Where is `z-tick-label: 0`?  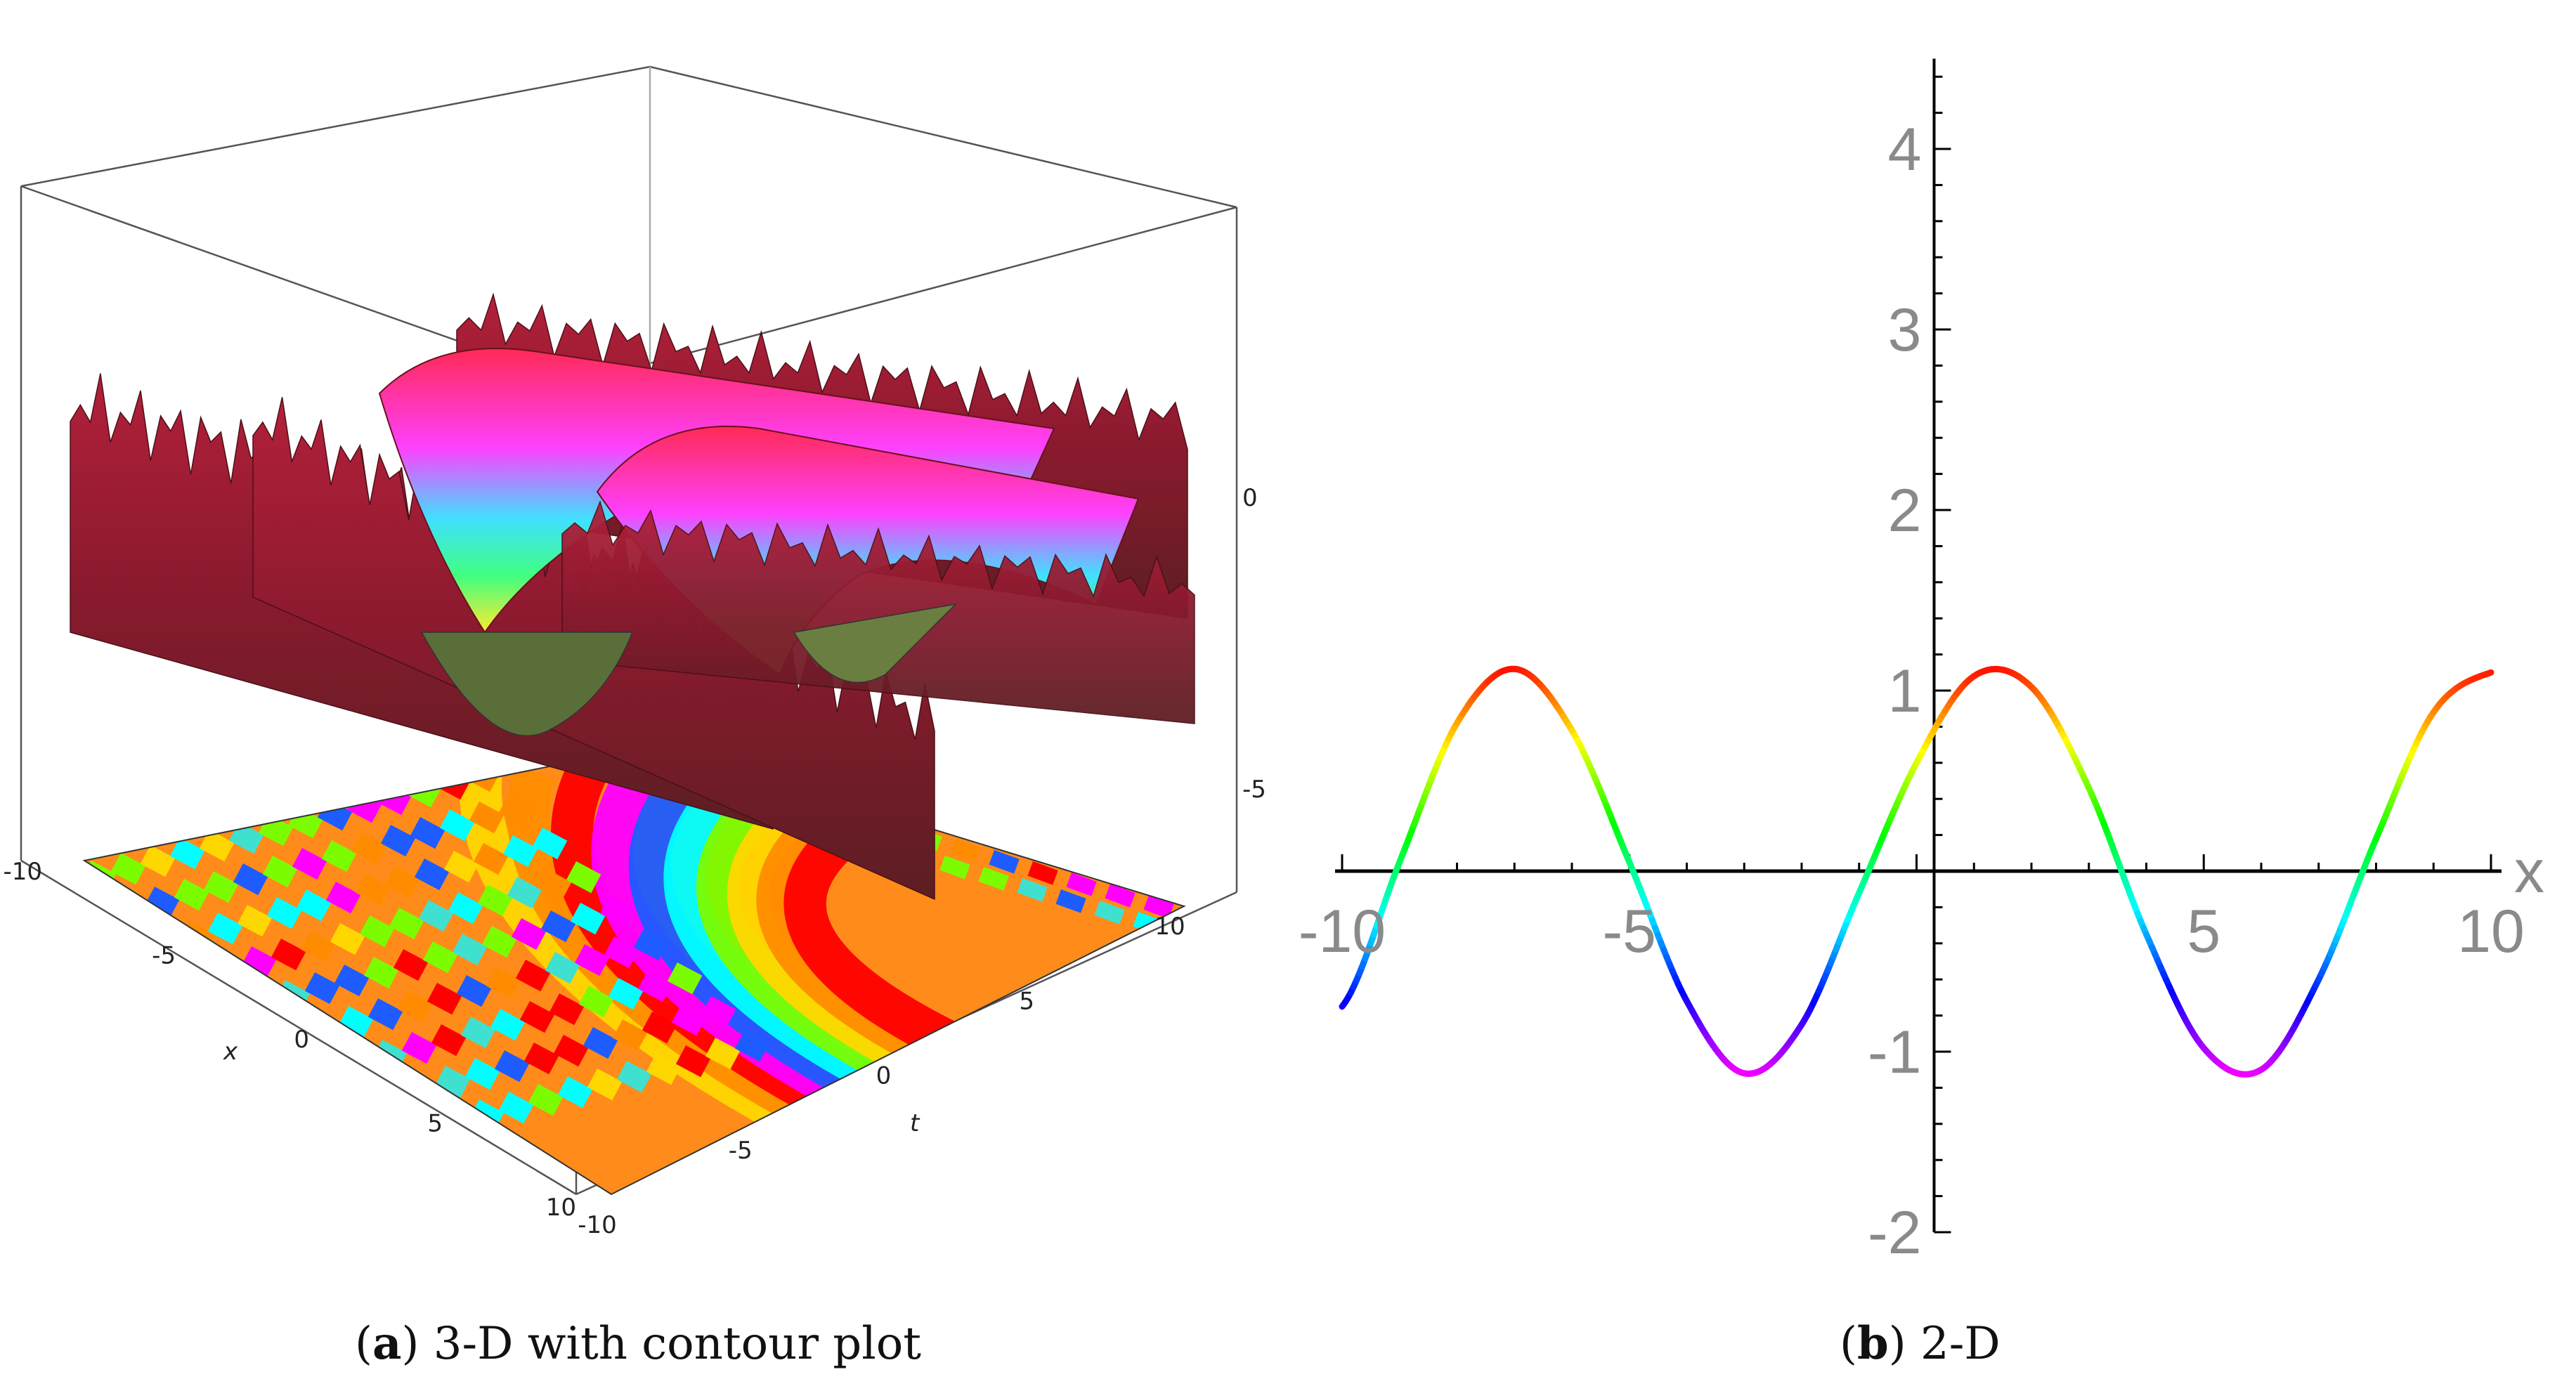 z-tick-label: 0 is located at coordinates (1250, 498).